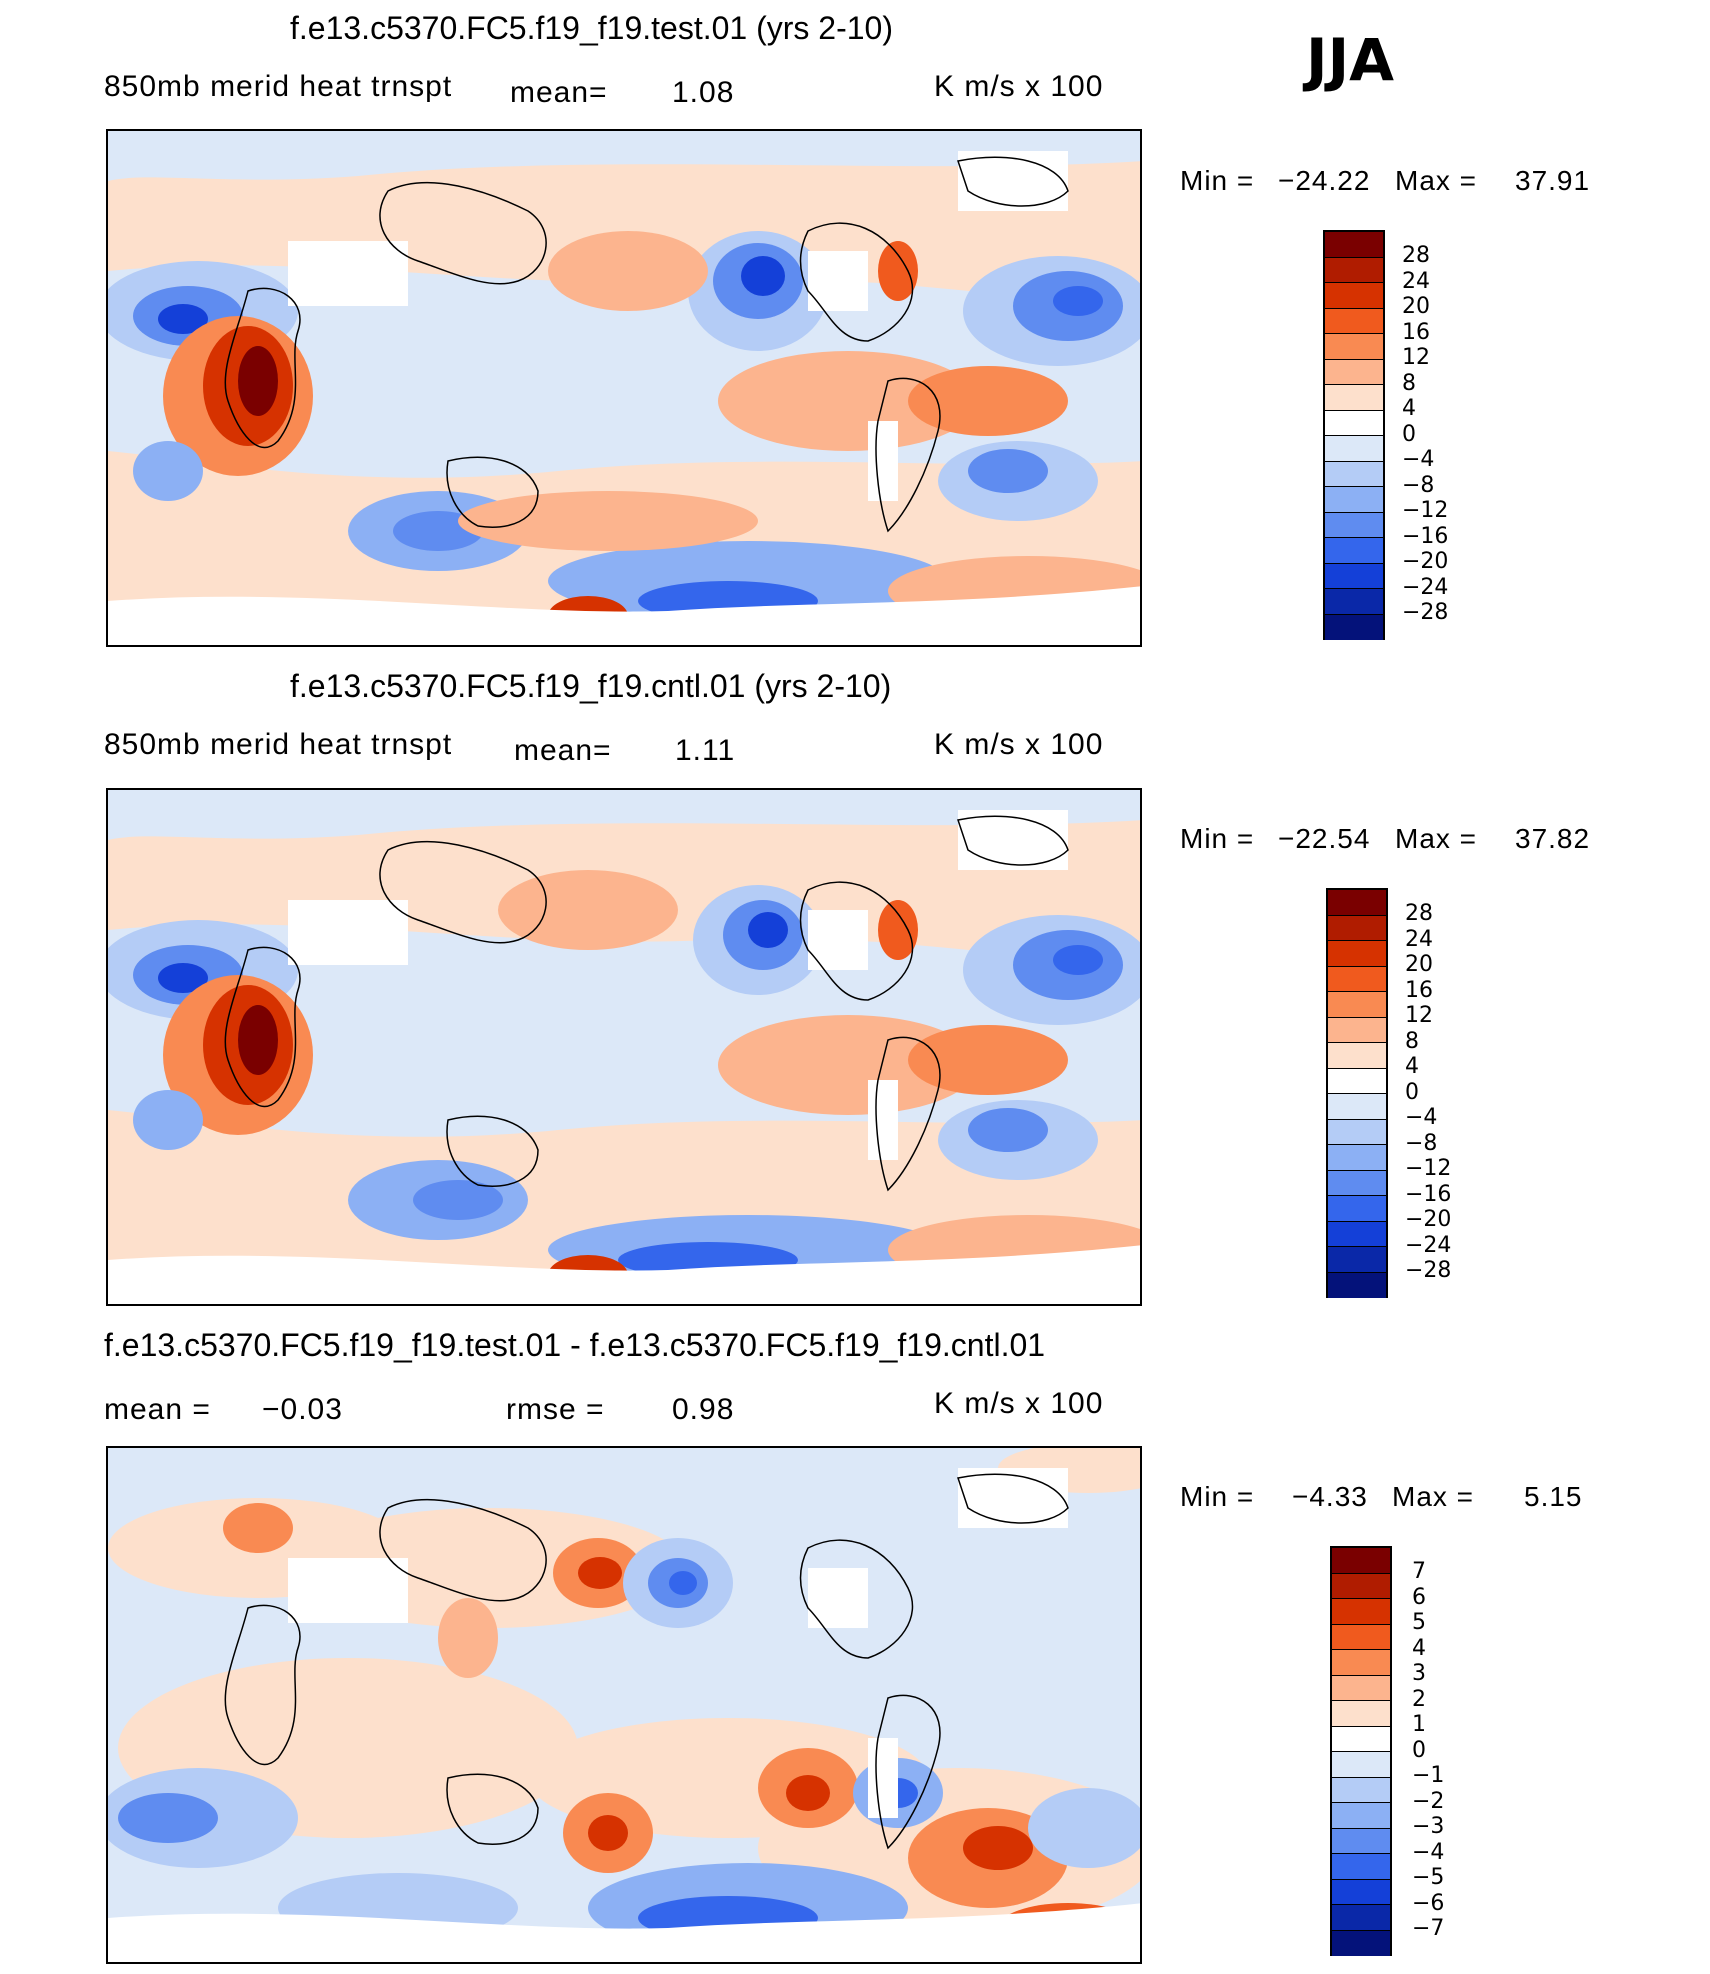 This screenshot has width=1710, height=1974. I want to click on panel2-mean-value: 1.11, so click(705, 750).